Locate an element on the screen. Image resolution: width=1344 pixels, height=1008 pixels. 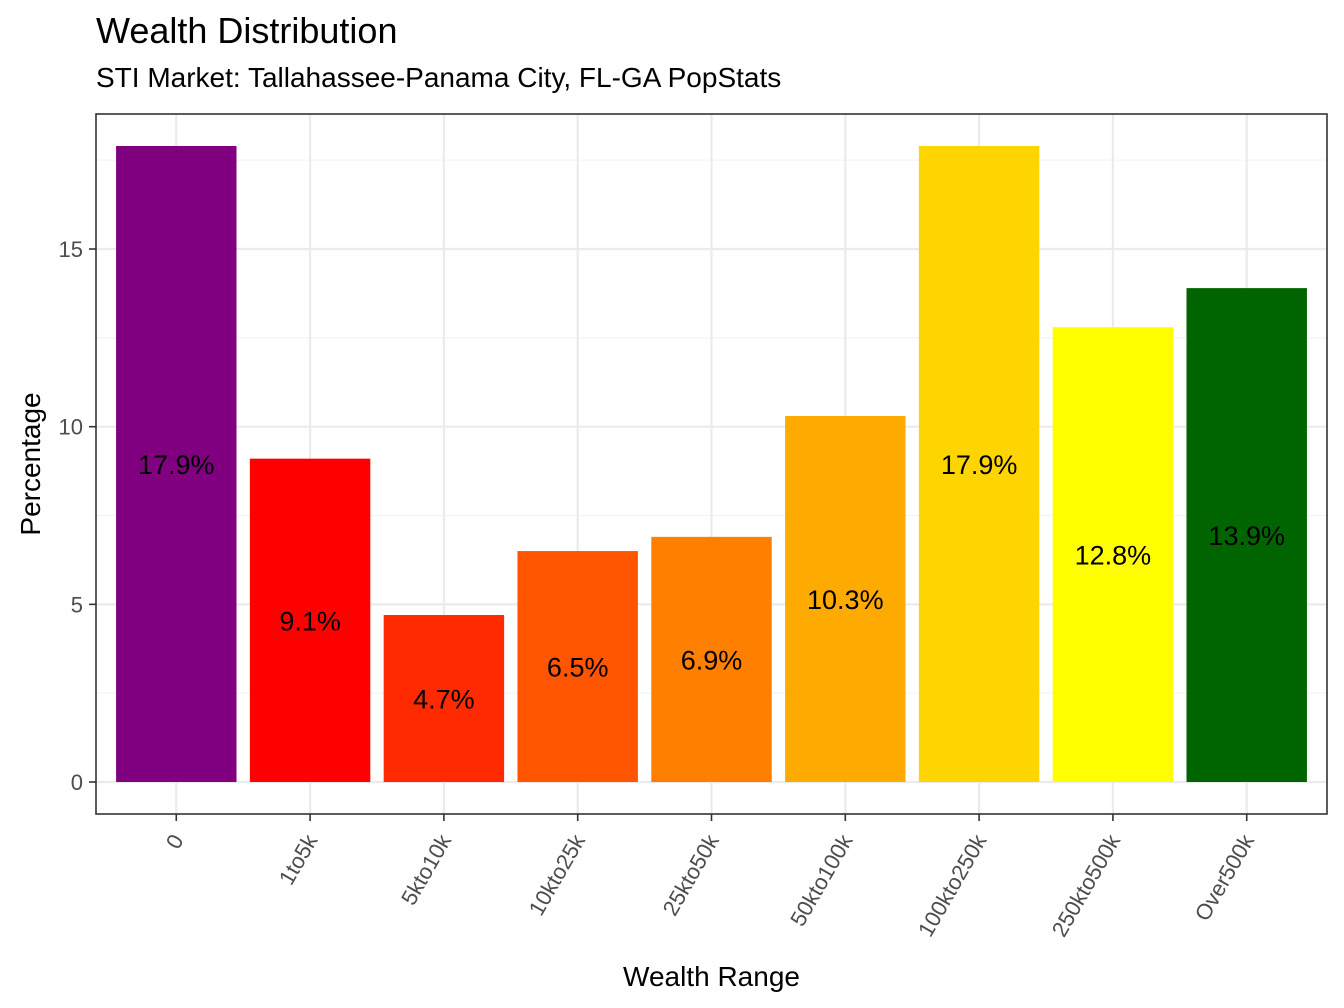
x-tick-label: 50kto100k is located at coordinates (821, 879).